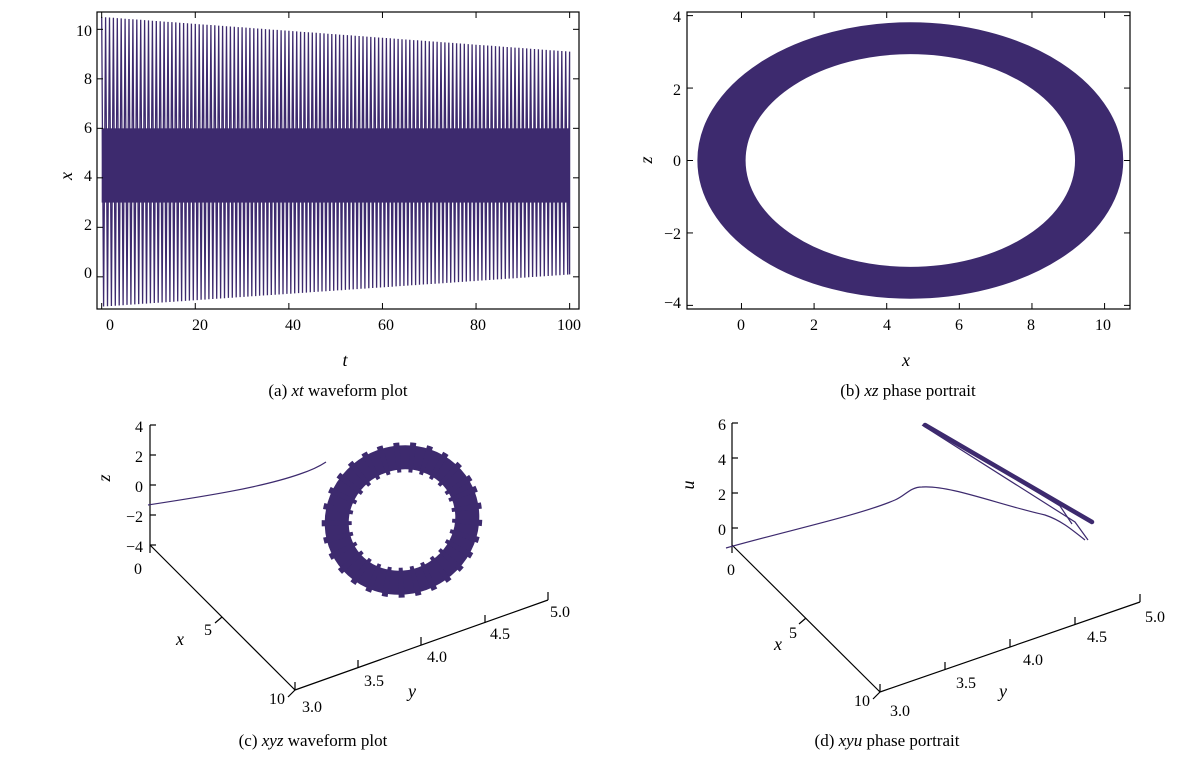 This screenshot has width=1200, height=764. What do you see at coordinates (104, 478) in the screenshot?
I see `axis-label-c-z: z` at bounding box center [104, 478].